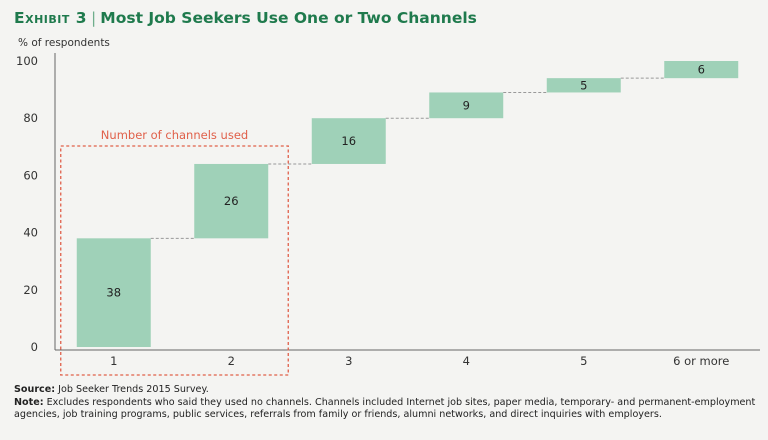  I want to click on chart-title: Most Job Seekers Use One or Two Channels, so click(288, 18).